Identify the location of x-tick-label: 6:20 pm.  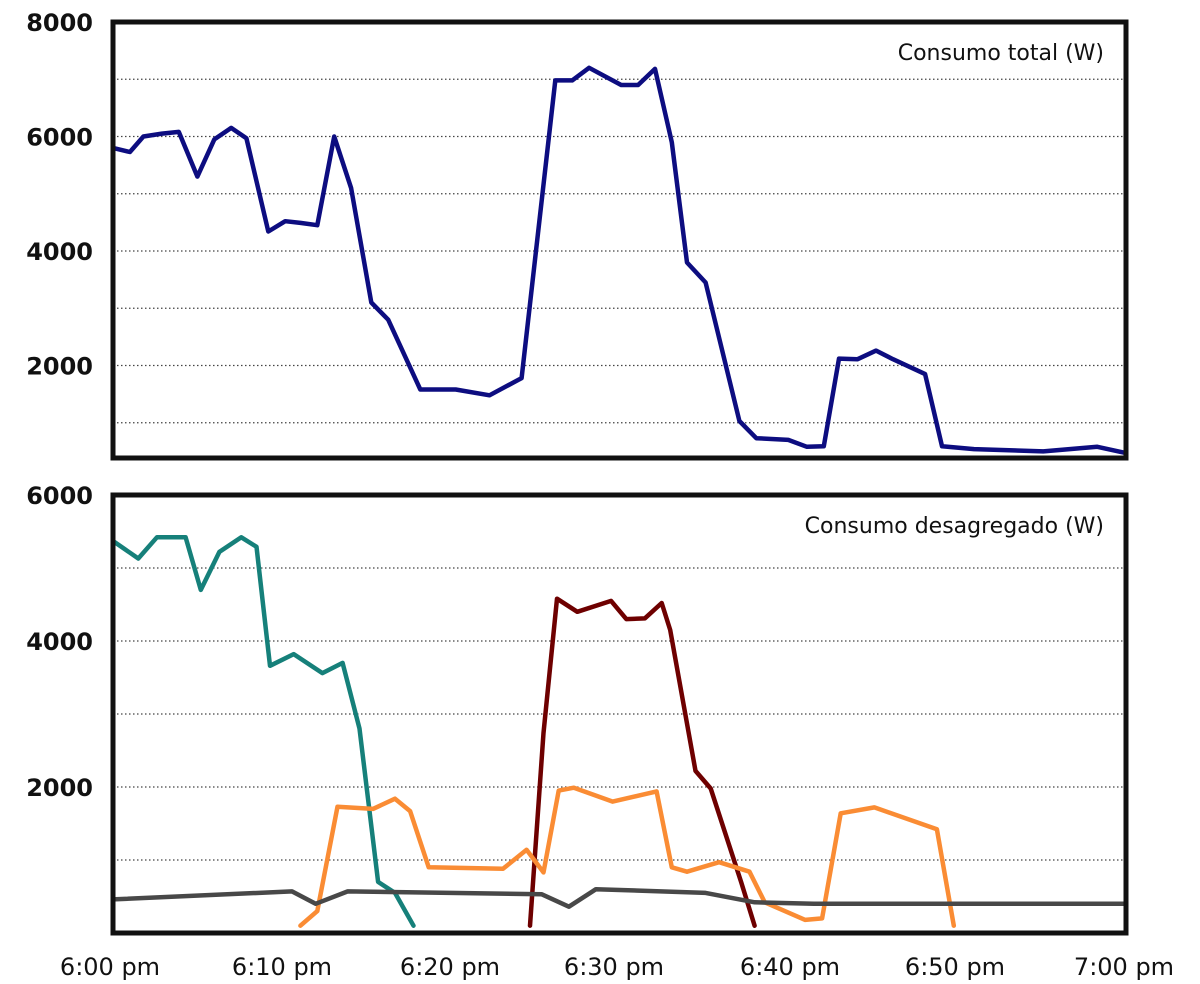
(450, 967).